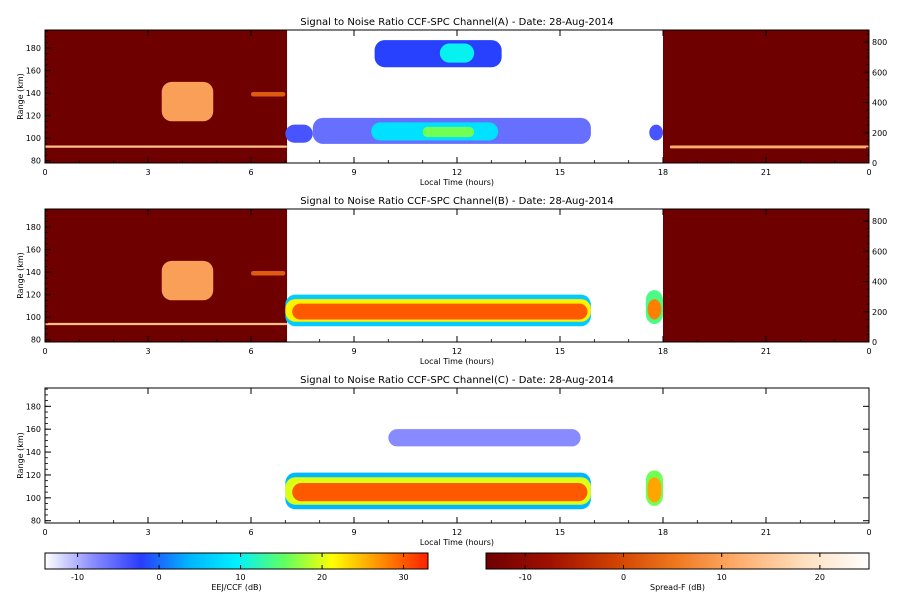  What do you see at coordinates (677, 572) in the screenshot?
I see `colorbar-spread: -10 0 10 20 Spread-F (dB)` at bounding box center [677, 572].